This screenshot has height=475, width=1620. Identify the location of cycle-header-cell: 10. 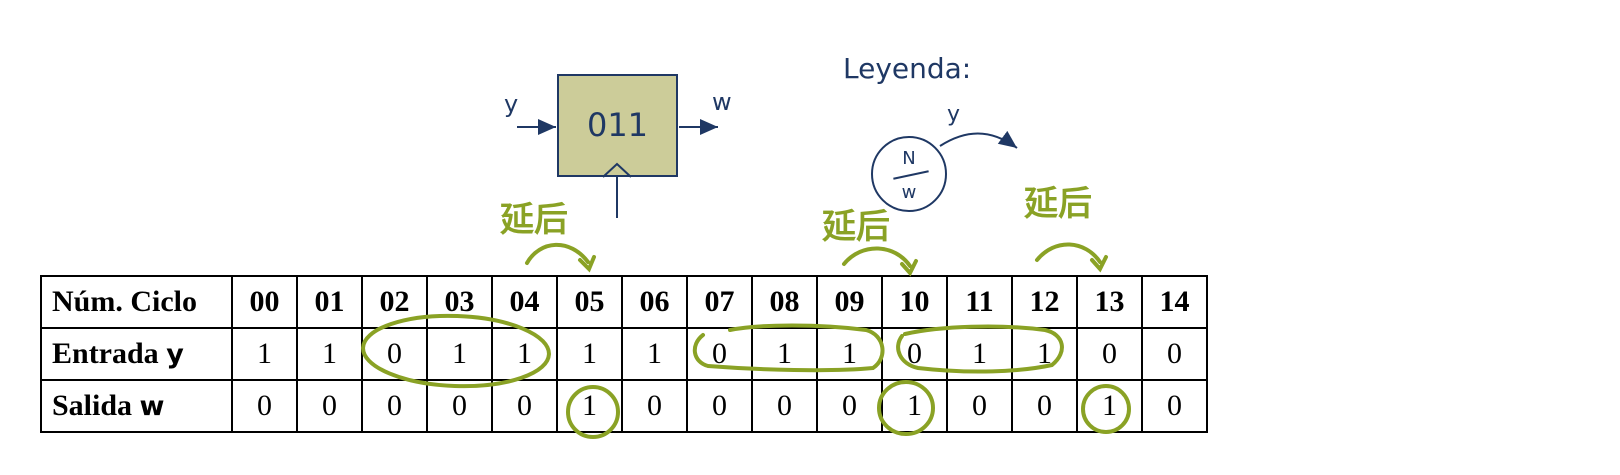
(914, 302).